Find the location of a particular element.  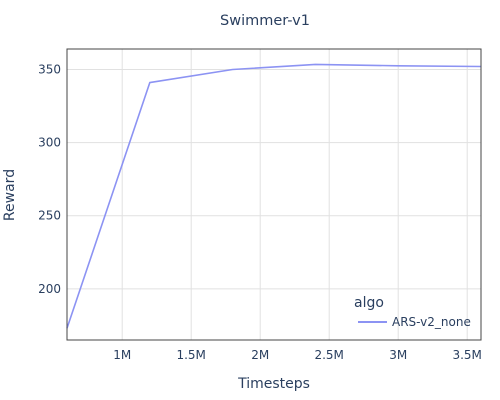

x-tick-label: 1M is located at coordinates (122, 355).